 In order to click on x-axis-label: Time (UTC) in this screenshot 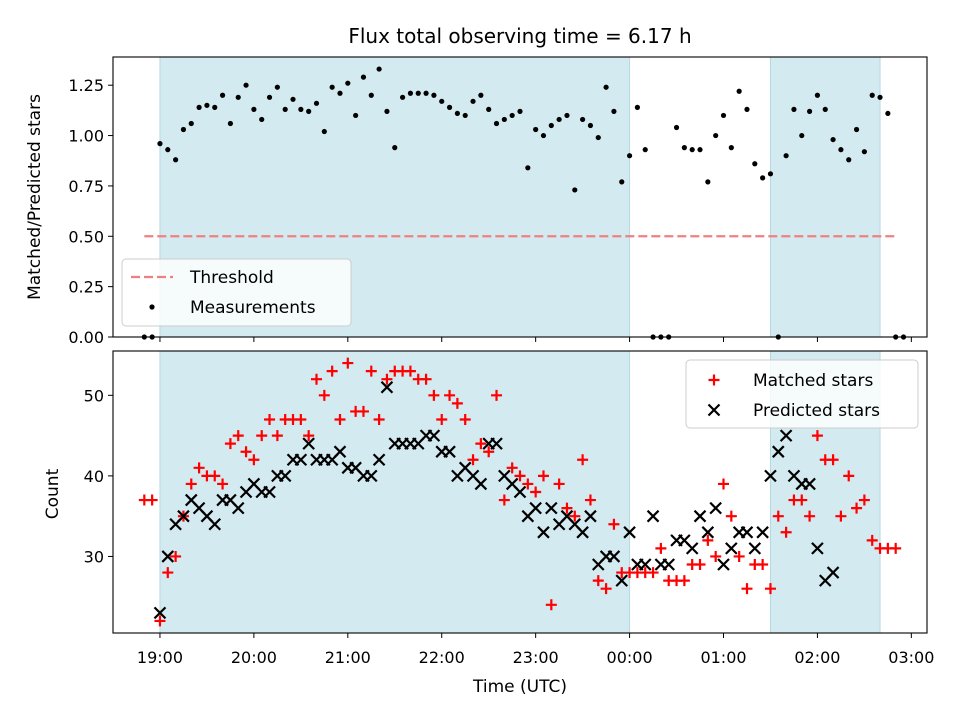, I will do `click(519, 687)`.